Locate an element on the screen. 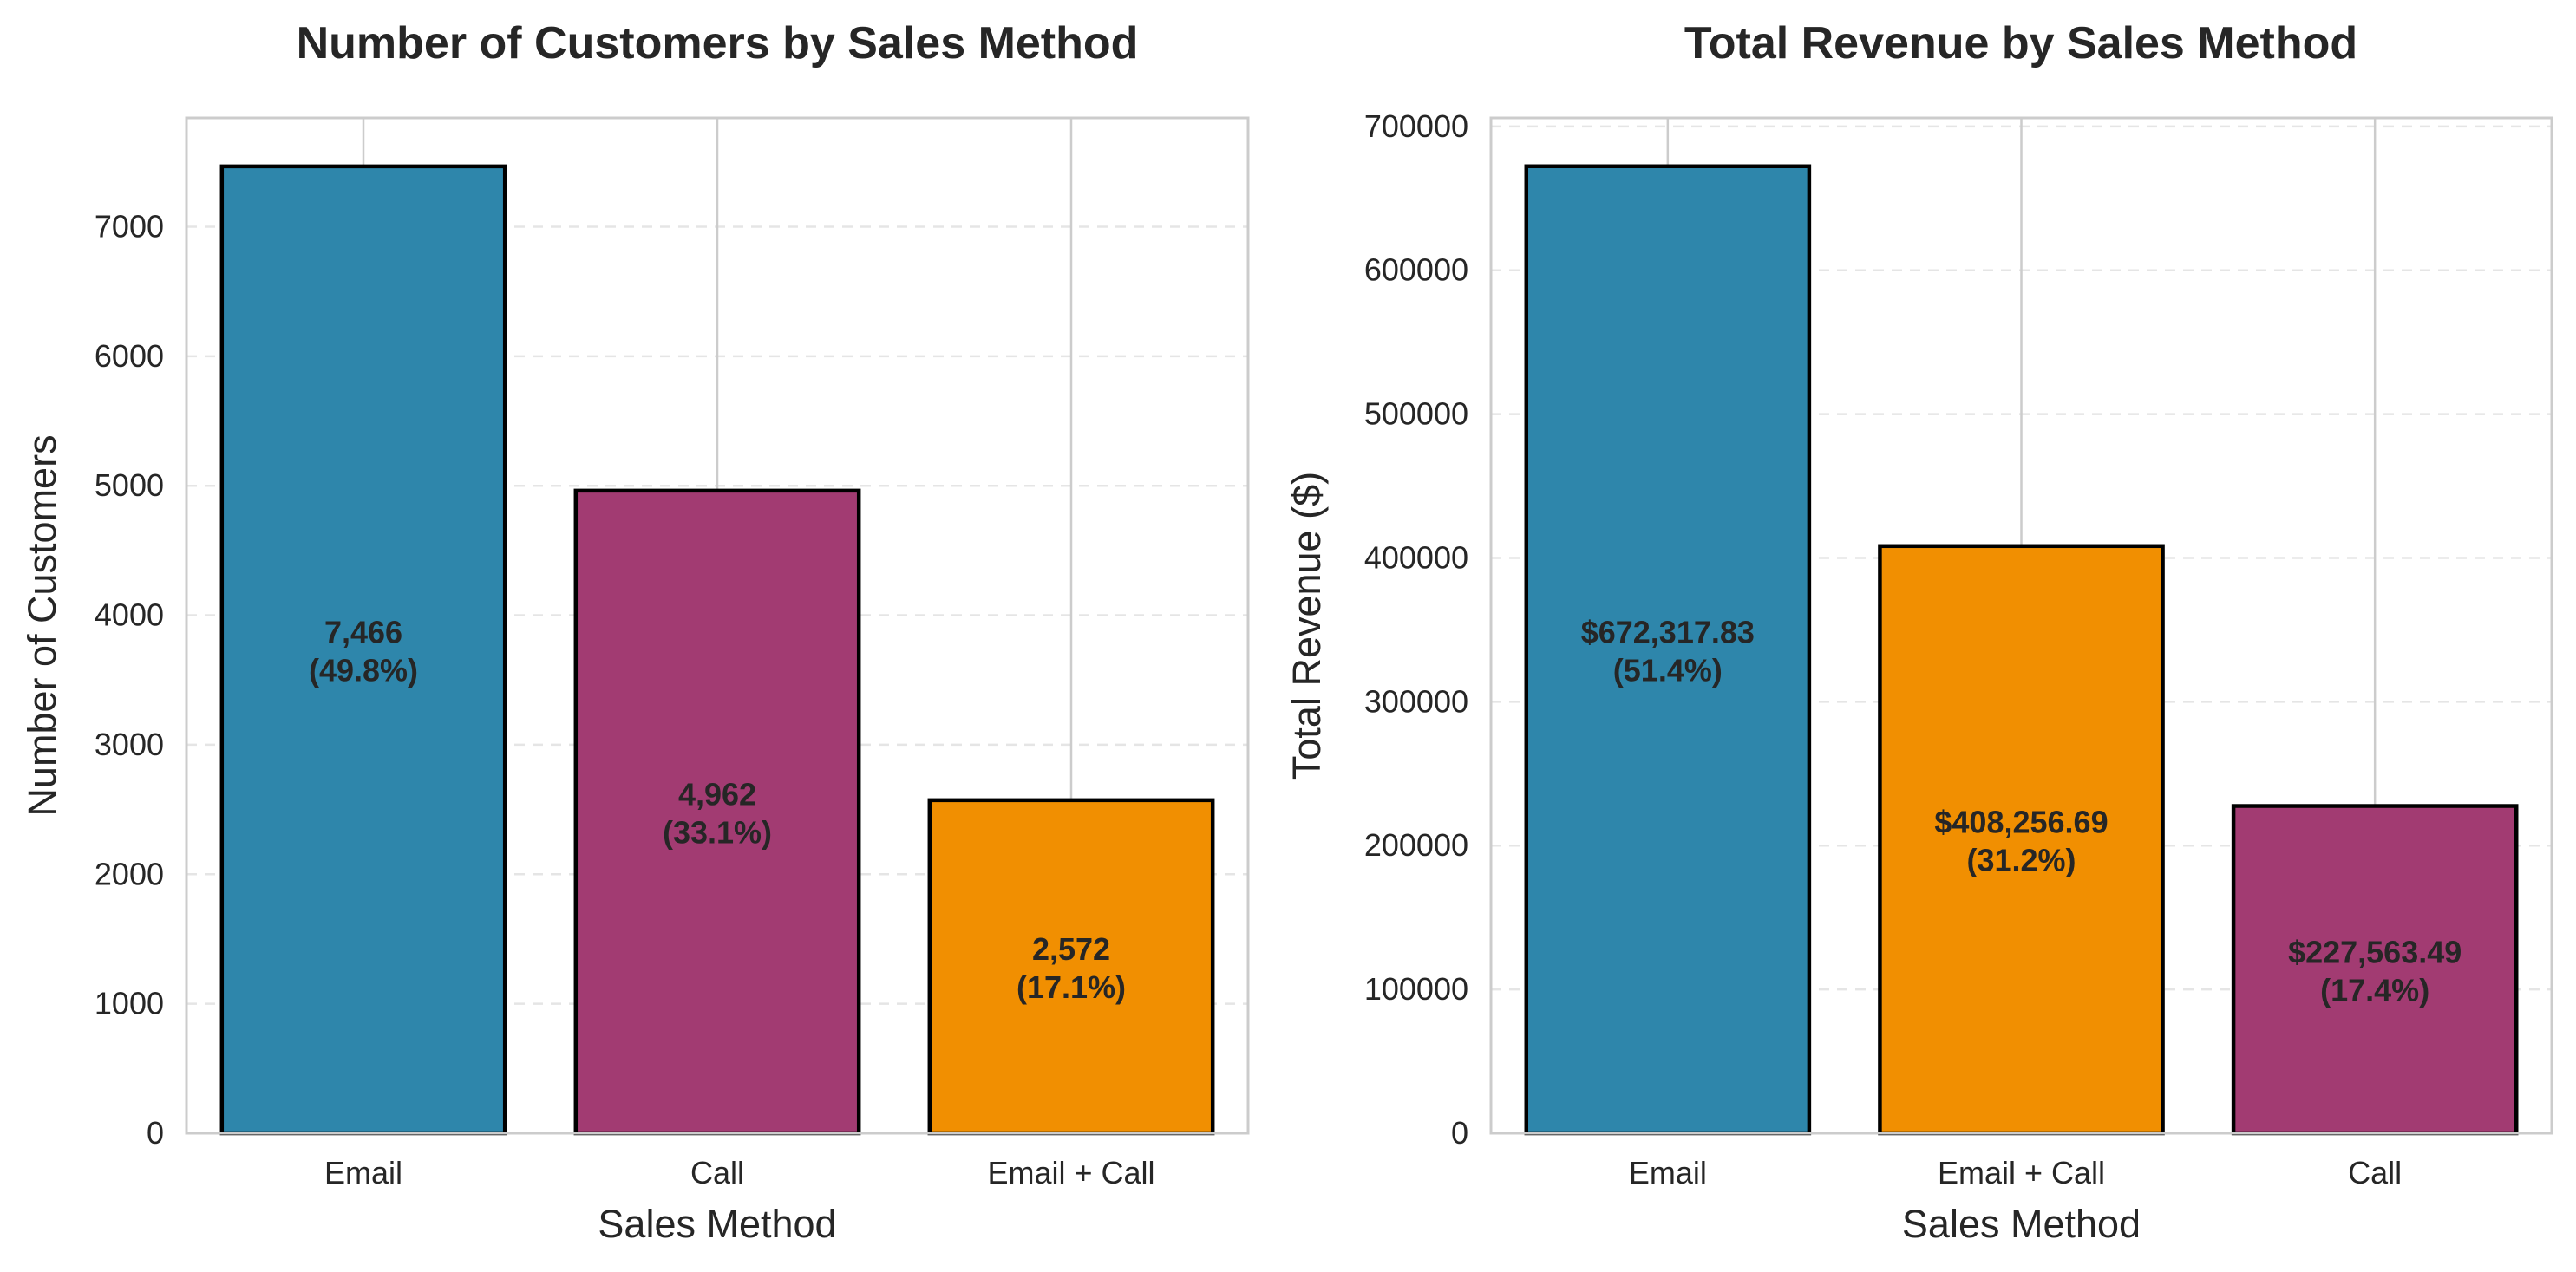 Image resolution: width=2576 pixels, height=1272 pixels. bar-percent-label: (49.8%) is located at coordinates (363, 670).